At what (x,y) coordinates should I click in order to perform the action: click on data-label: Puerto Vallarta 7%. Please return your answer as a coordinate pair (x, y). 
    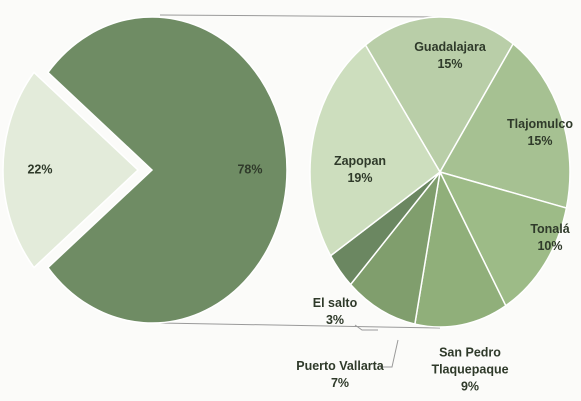
    Looking at the image, I should click on (340, 375).